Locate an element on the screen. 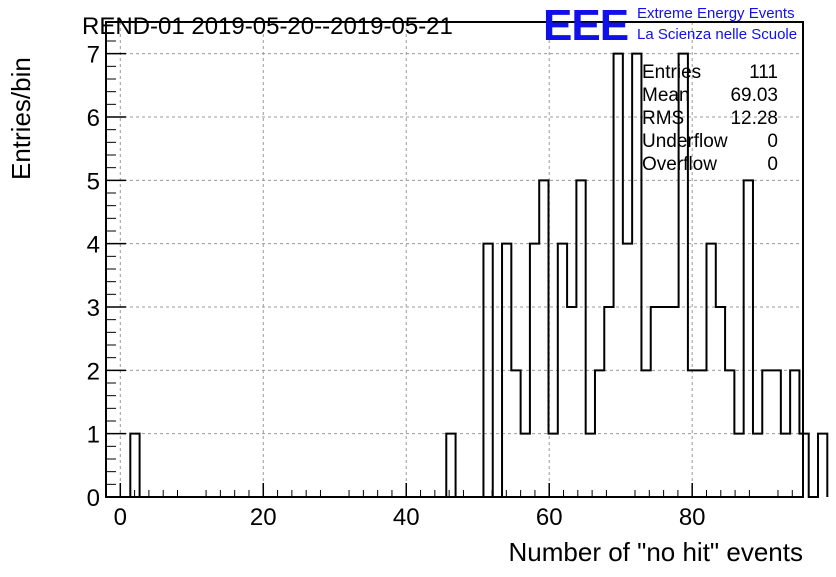  x-tick-label: 40 is located at coordinates (406, 517).